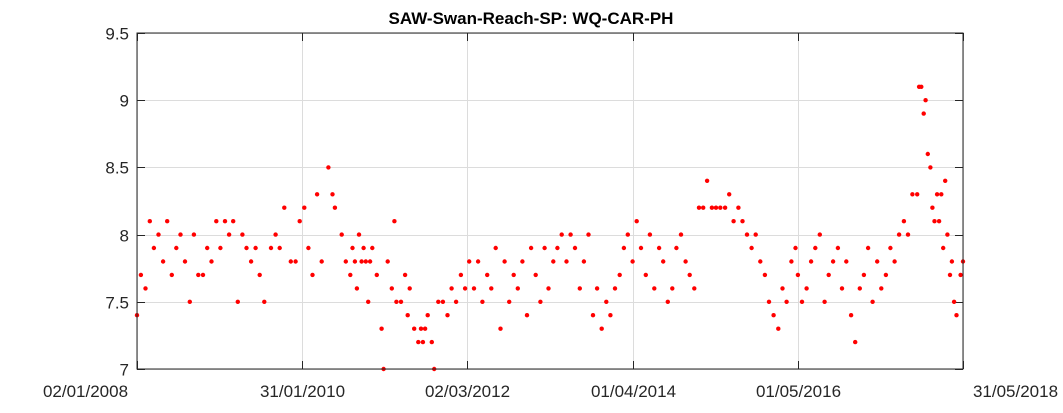  What do you see at coordinates (531, 18) in the screenshot?
I see `chart-title: SAW-Swan-Reach-SP: WQ-CAR-PH` at bounding box center [531, 18].